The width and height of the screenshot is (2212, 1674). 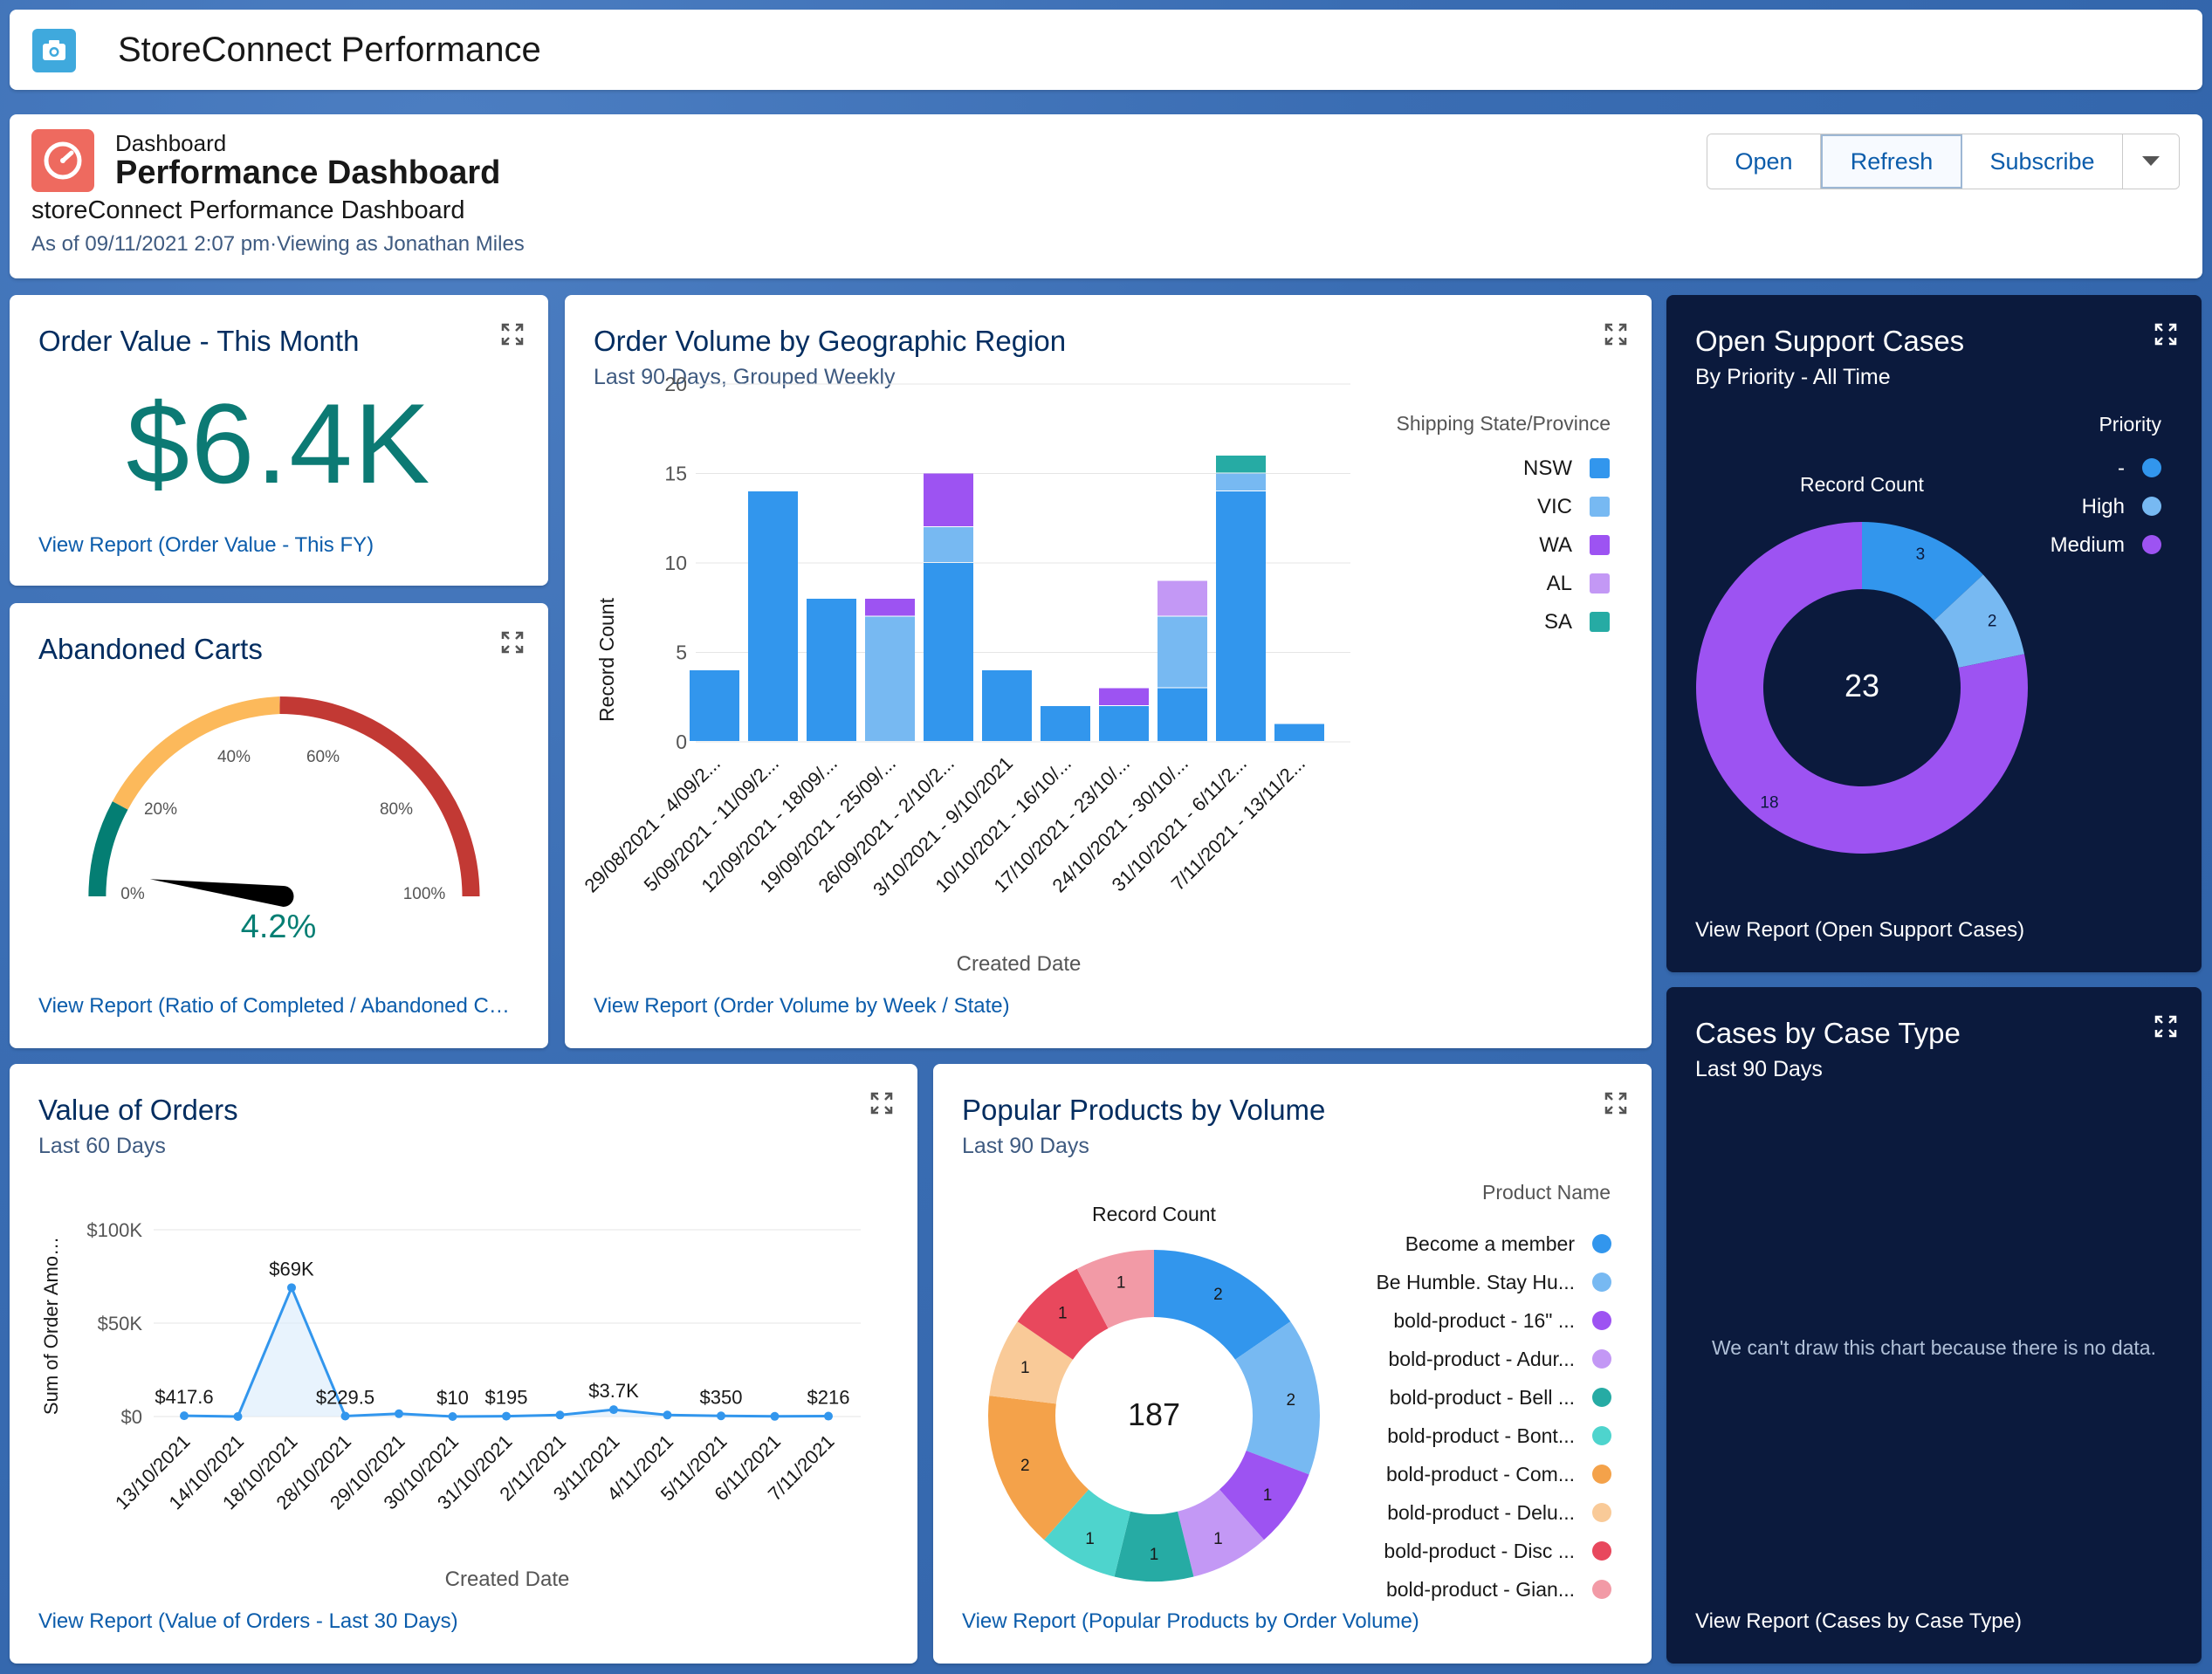 What do you see at coordinates (1577, 622) in the screenshot?
I see `legend-item-sa: SA` at bounding box center [1577, 622].